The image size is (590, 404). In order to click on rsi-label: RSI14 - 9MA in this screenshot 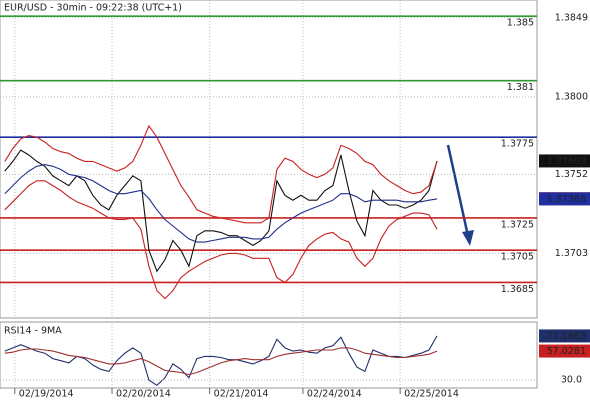, I will do `click(33, 331)`.